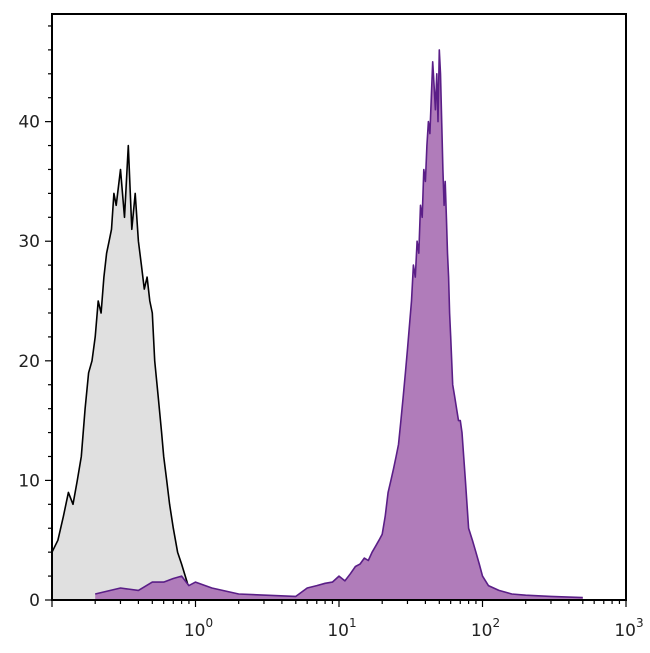 This screenshot has height=653, width=650. What do you see at coordinates (120, 366) in the screenshot?
I see `control-histogram-line` at bounding box center [120, 366].